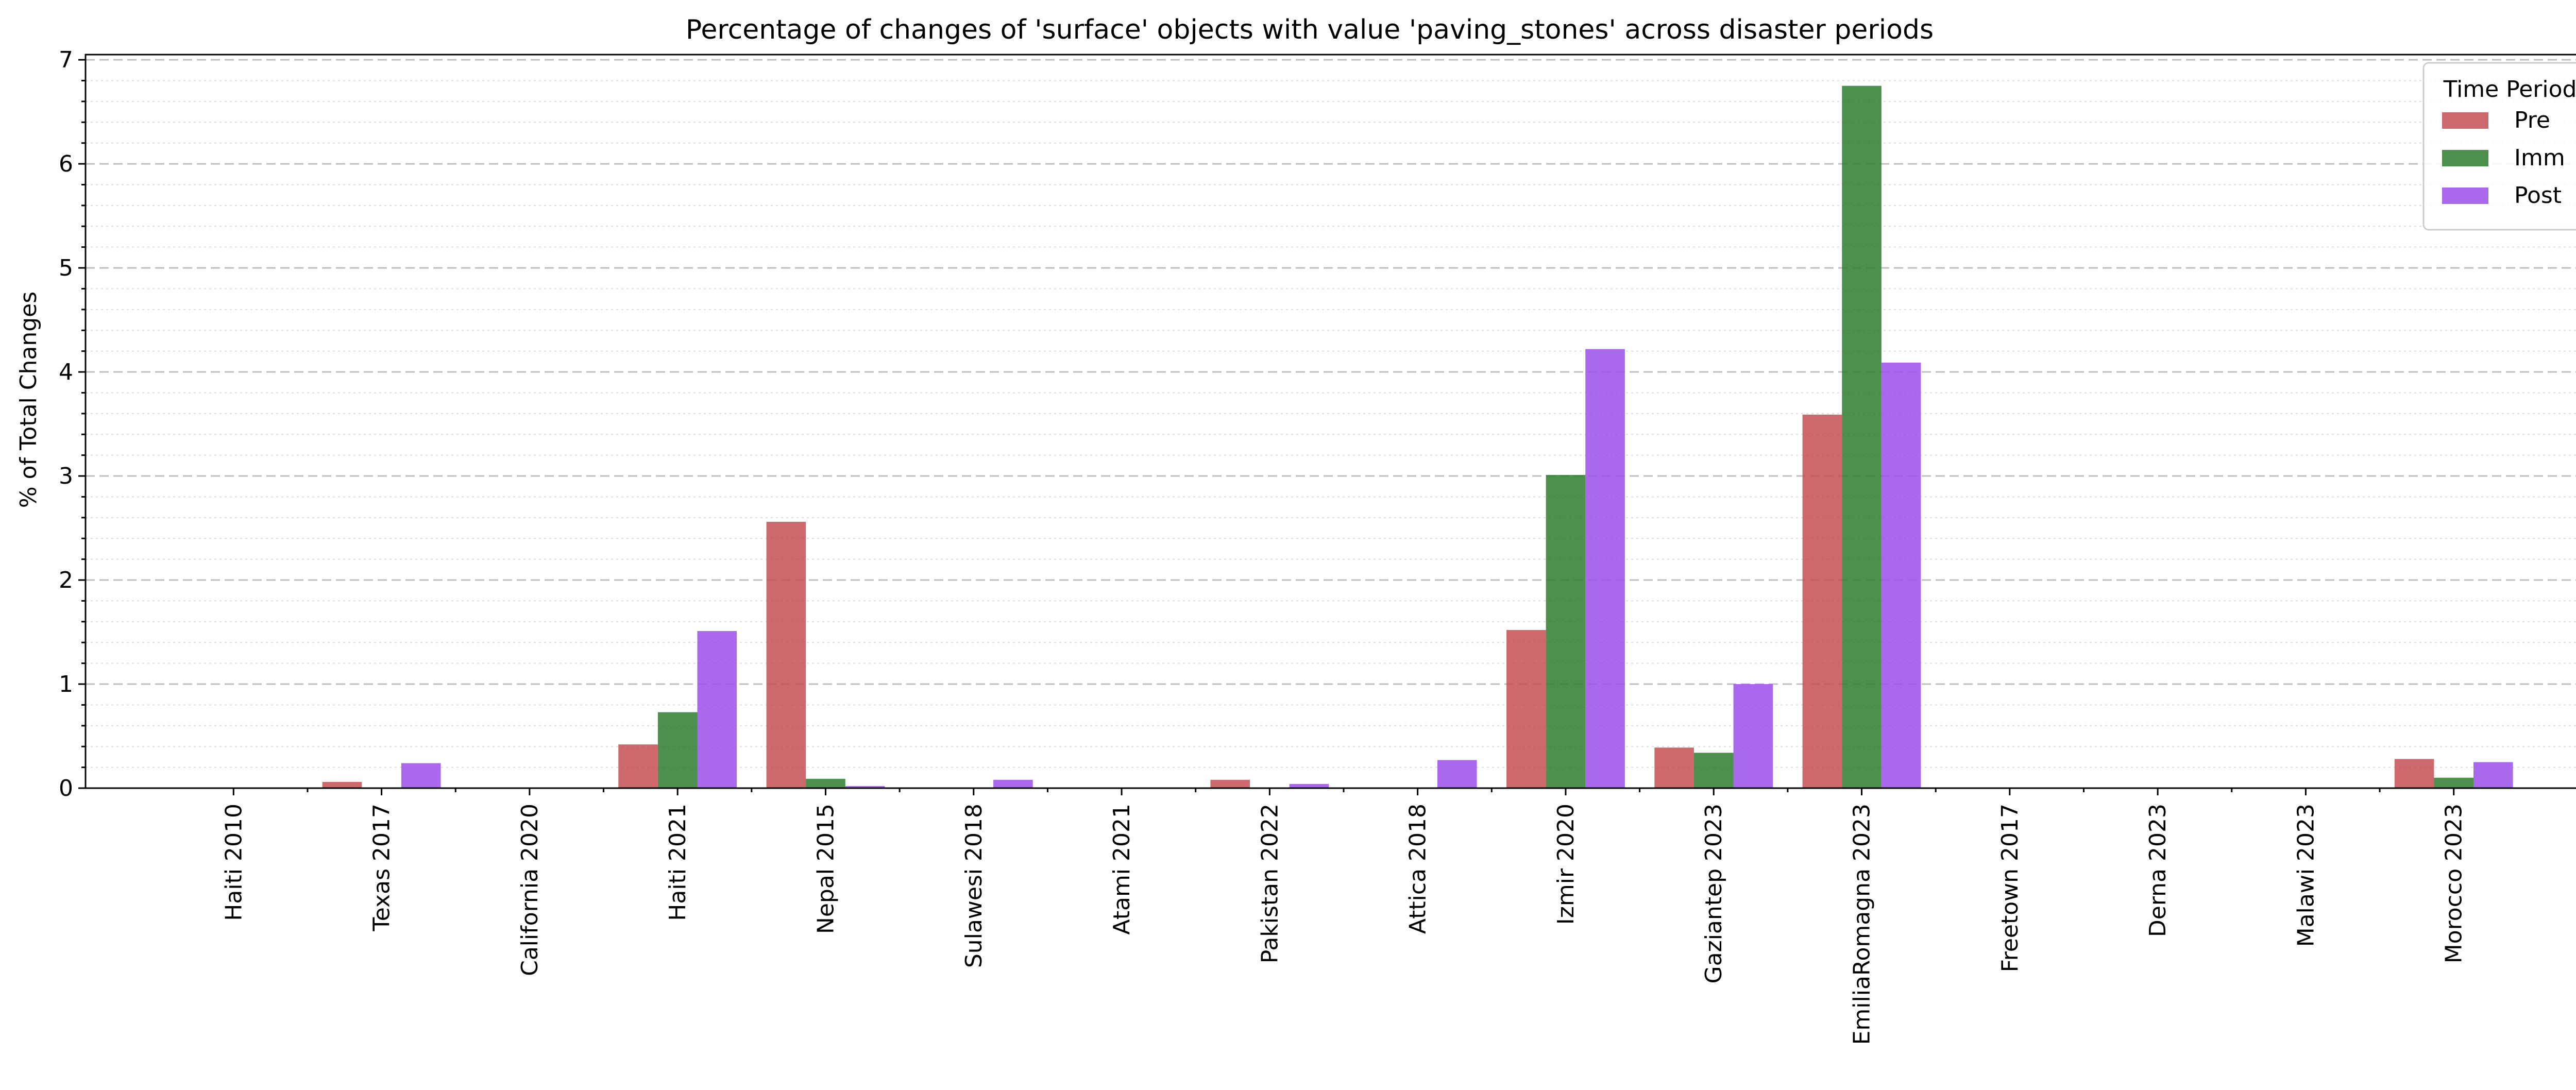 This screenshot has width=2576, height=1090. What do you see at coordinates (66, 684) in the screenshot?
I see `y-tick-label: 1` at bounding box center [66, 684].